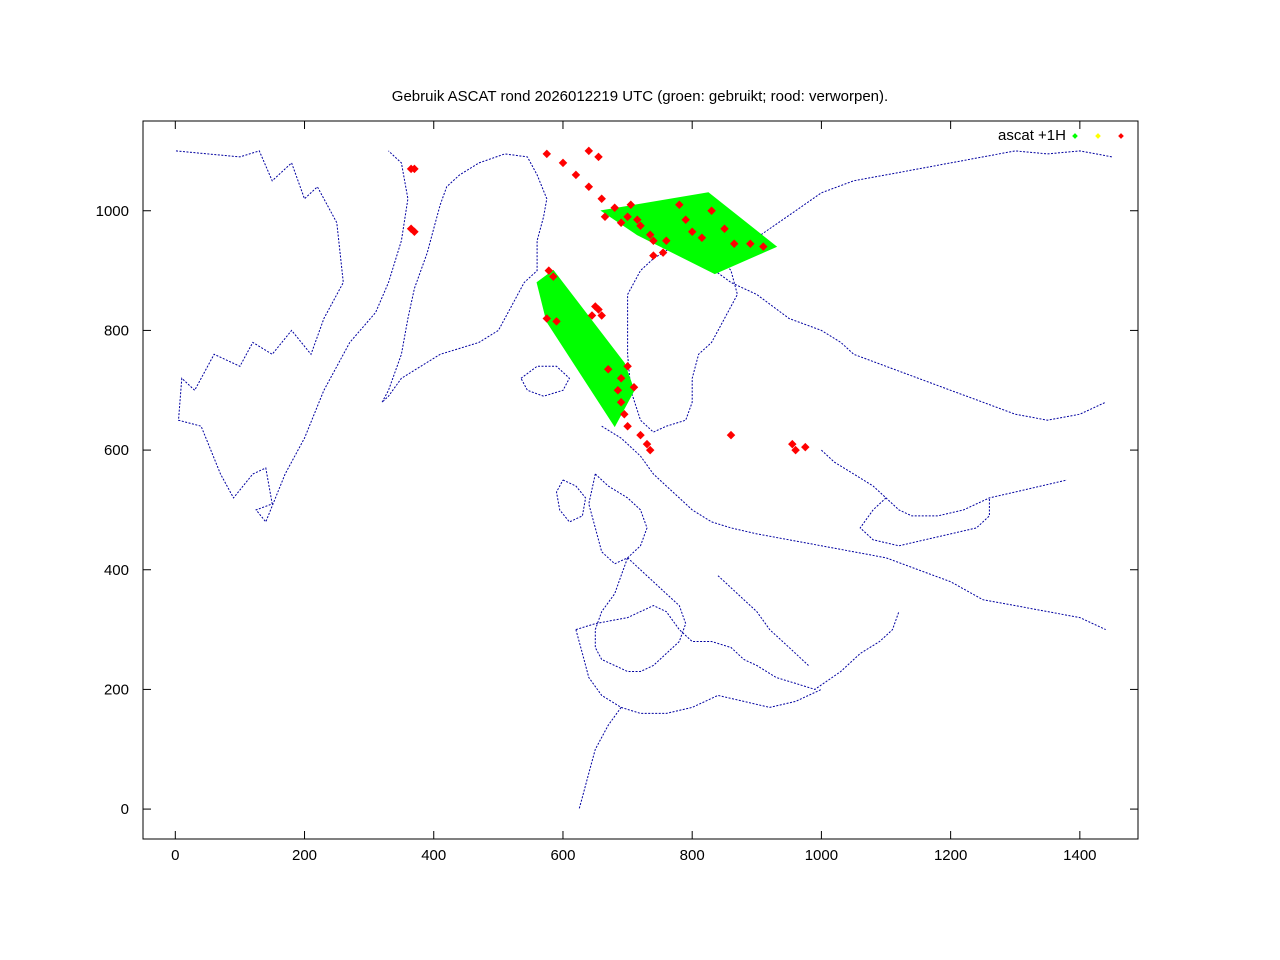 This screenshot has width=1280, height=960. I want to click on y-tick-label: 600, so click(116, 450).